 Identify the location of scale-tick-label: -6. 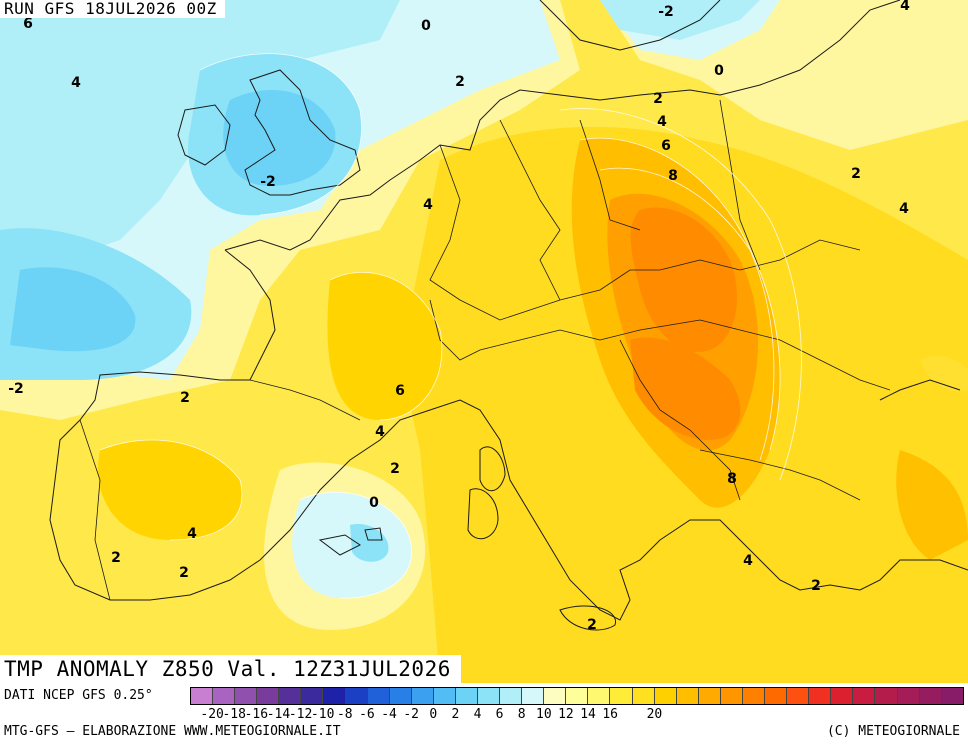
(367, 714).